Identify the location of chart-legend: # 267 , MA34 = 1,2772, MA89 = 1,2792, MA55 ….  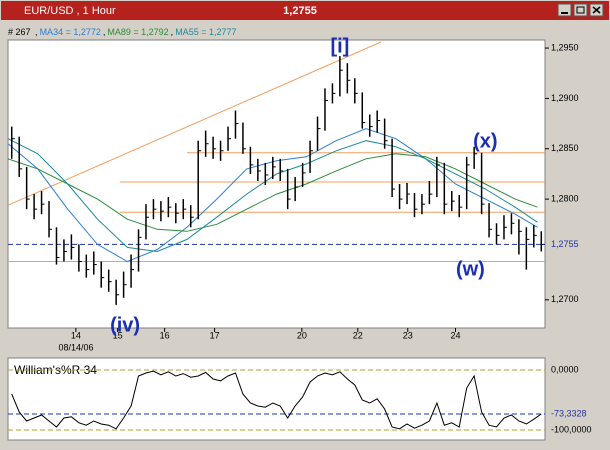
(123, 32).